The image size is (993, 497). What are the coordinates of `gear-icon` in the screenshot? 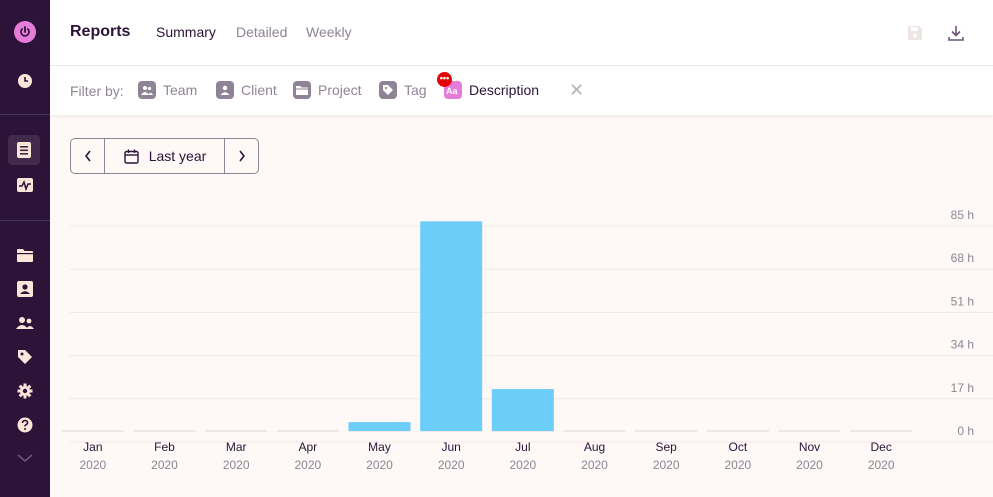 It's located at (25, 391).